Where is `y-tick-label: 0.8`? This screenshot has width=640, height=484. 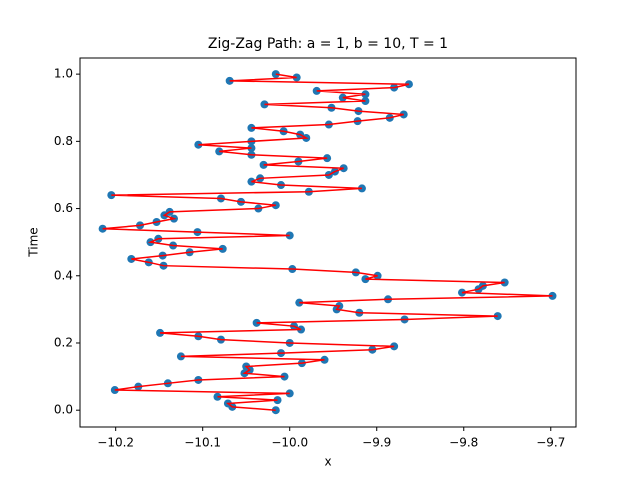 y-tick-label: 0.8 is located at coordinates (63, 141).